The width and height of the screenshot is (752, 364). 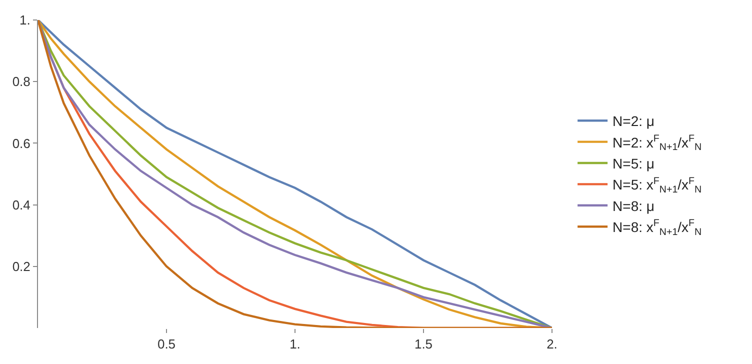 I want to click on x-tick-label: 2., so click(x=552, y=344).